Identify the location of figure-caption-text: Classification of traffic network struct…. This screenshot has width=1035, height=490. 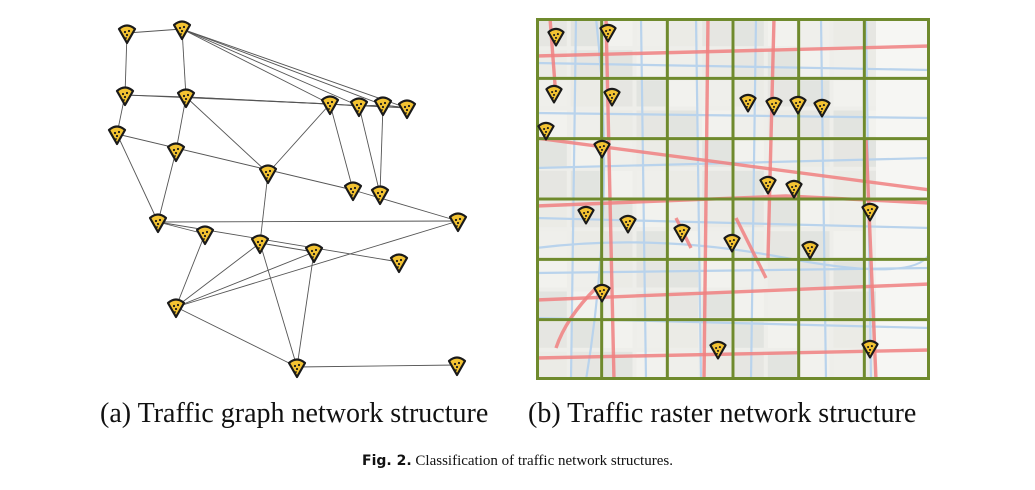
(544, 461).